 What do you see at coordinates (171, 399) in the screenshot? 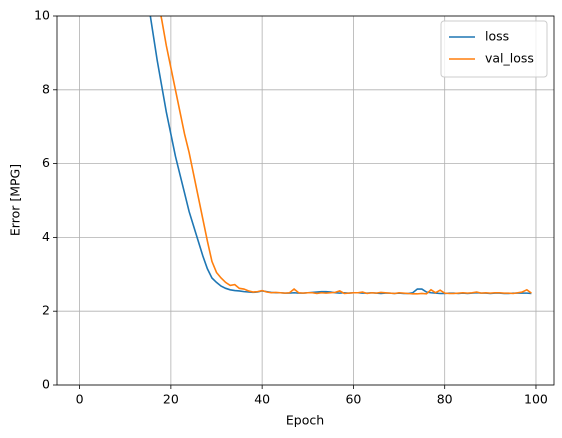
I see `x-tick-label: 20` at bounding box center [171, 399].